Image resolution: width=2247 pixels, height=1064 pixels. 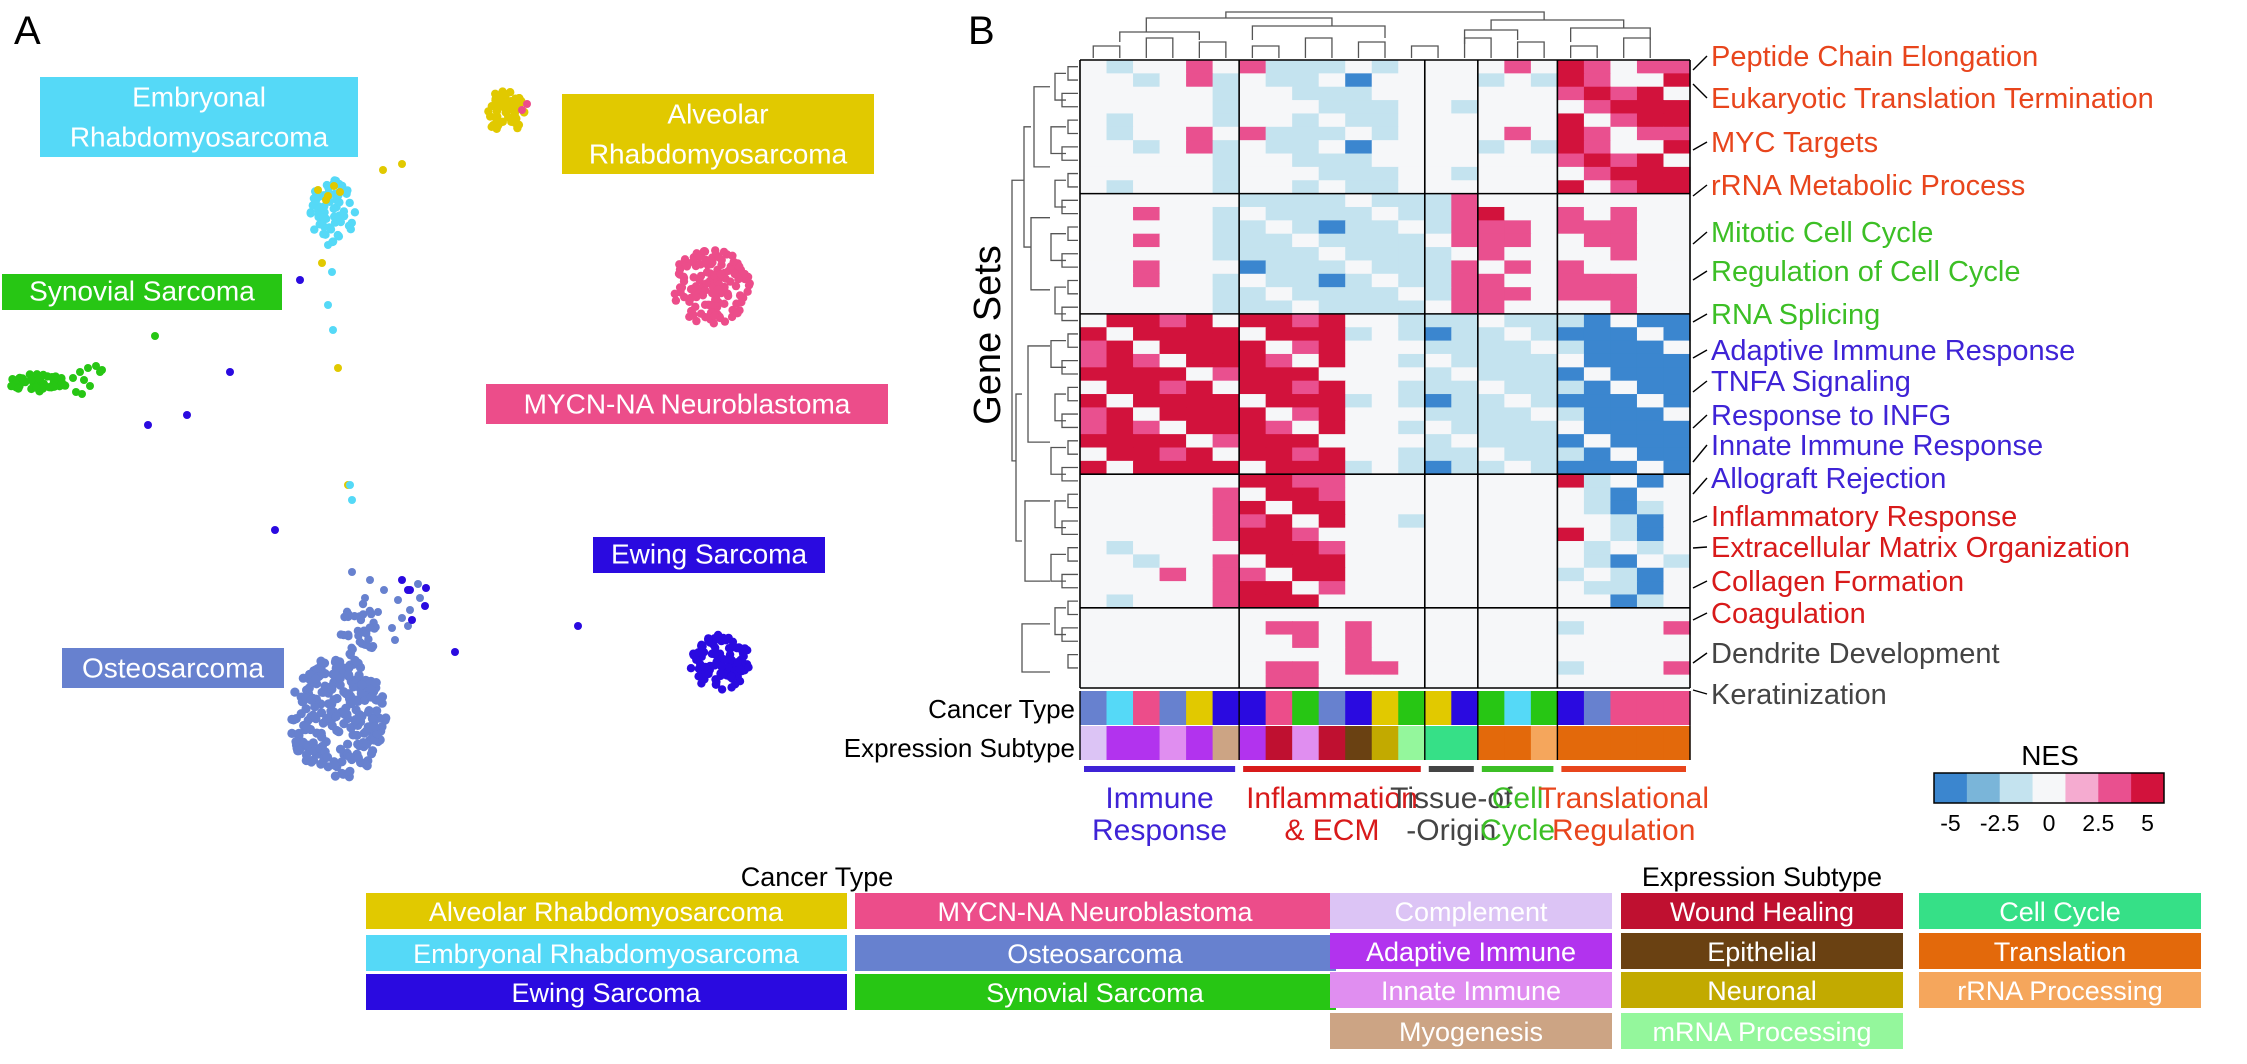 What do you see at coordinates (1160, 769) in the screenshot?
I see `group-bar` at bounding box center [1160, 769].